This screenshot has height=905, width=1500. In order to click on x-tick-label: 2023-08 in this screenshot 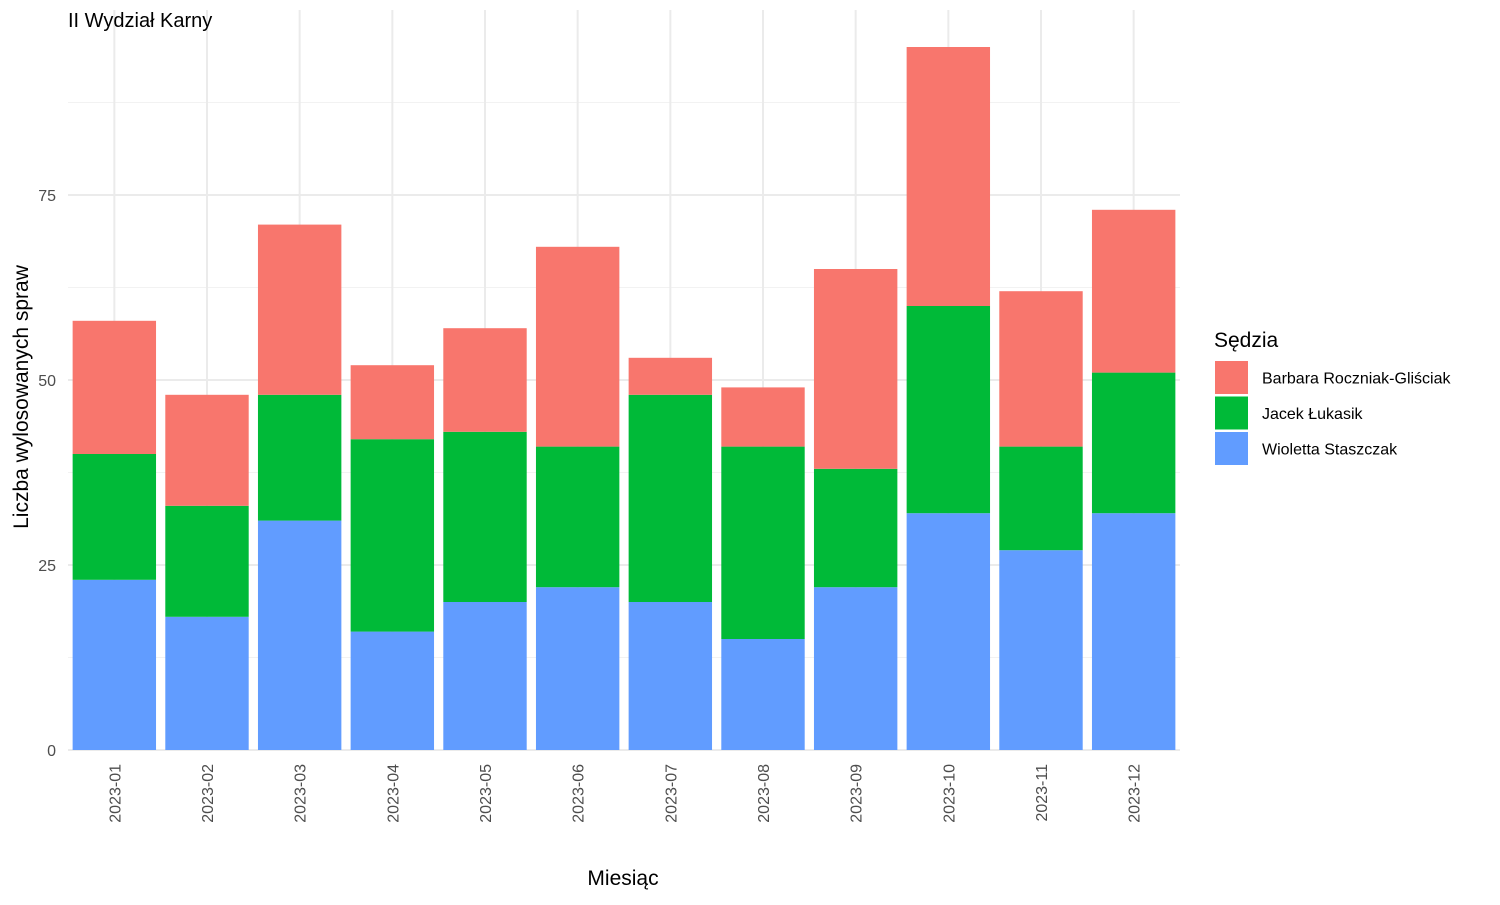, I will do `click(764, 793)`.